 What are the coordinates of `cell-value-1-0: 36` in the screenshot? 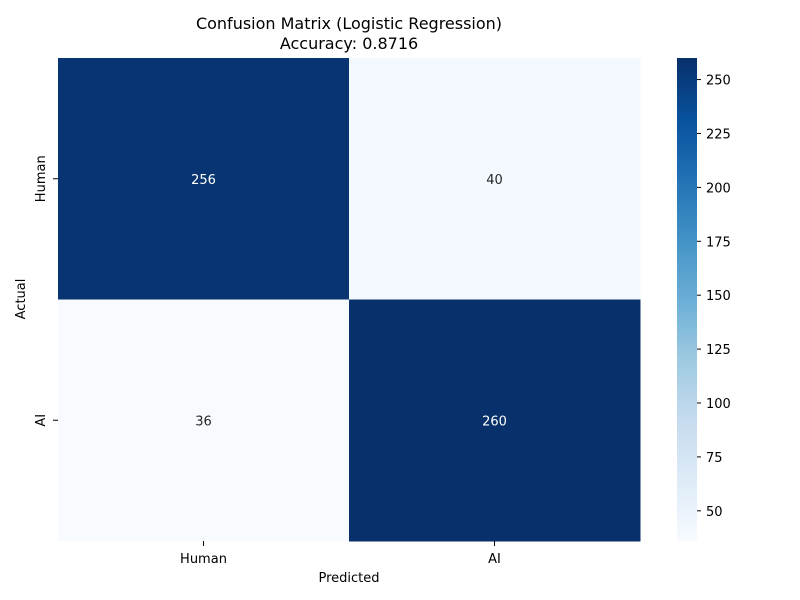 It's located at (203, 421).